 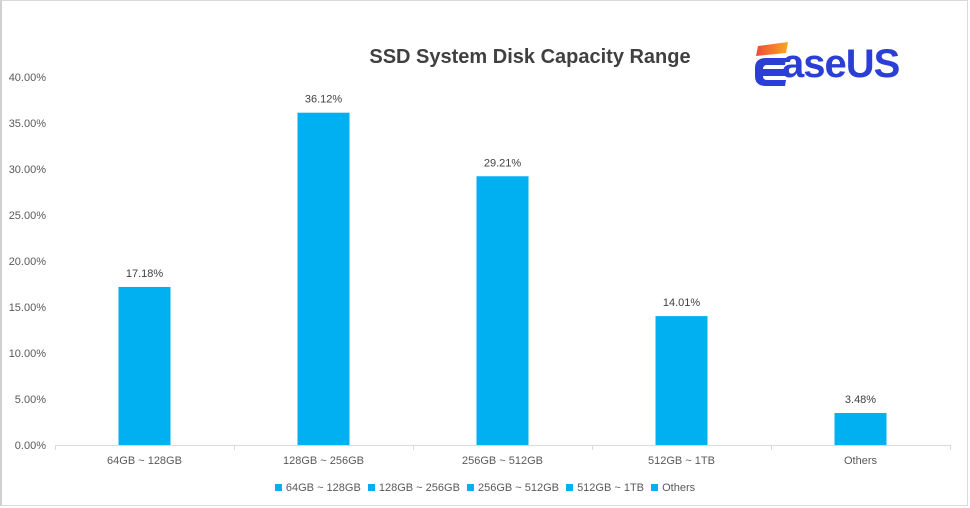 I want to click on y-tick-label: 30.00%, so click(x=28, y=170).